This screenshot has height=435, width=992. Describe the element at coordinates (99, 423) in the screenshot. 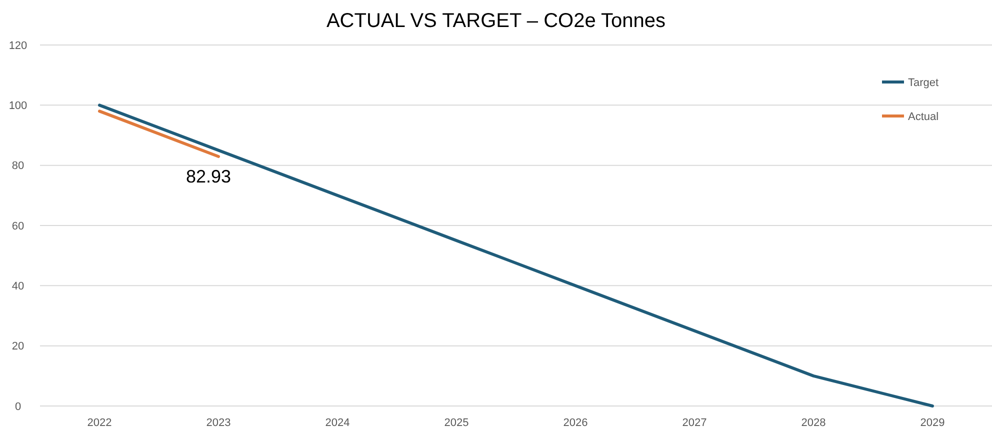

I see `x-tick-label: 2022` at that location.